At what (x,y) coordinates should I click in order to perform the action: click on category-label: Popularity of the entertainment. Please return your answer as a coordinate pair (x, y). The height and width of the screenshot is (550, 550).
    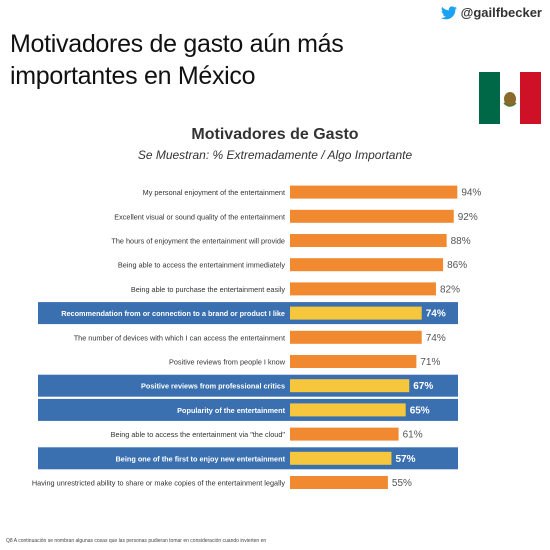
    Looking at the image, I should click on (231, 410).